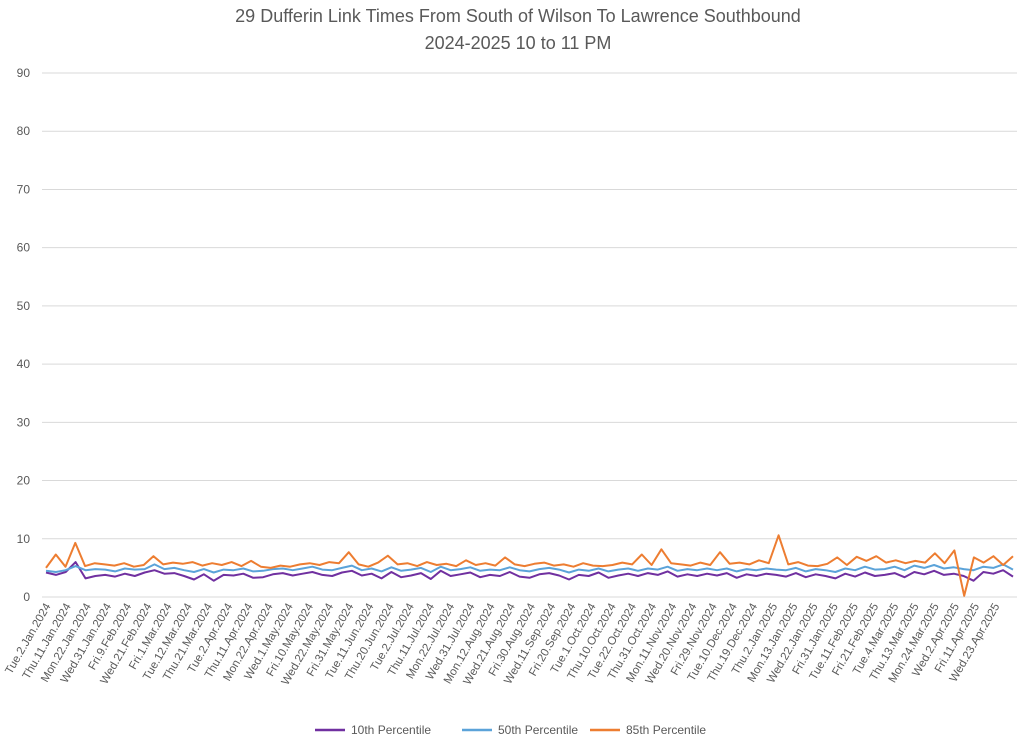 The height and width of the screenshot is (744, 1024). Describe the element at coordinates (24, 73) in the screenshot. I see `y-tick-label: 90` at that location.